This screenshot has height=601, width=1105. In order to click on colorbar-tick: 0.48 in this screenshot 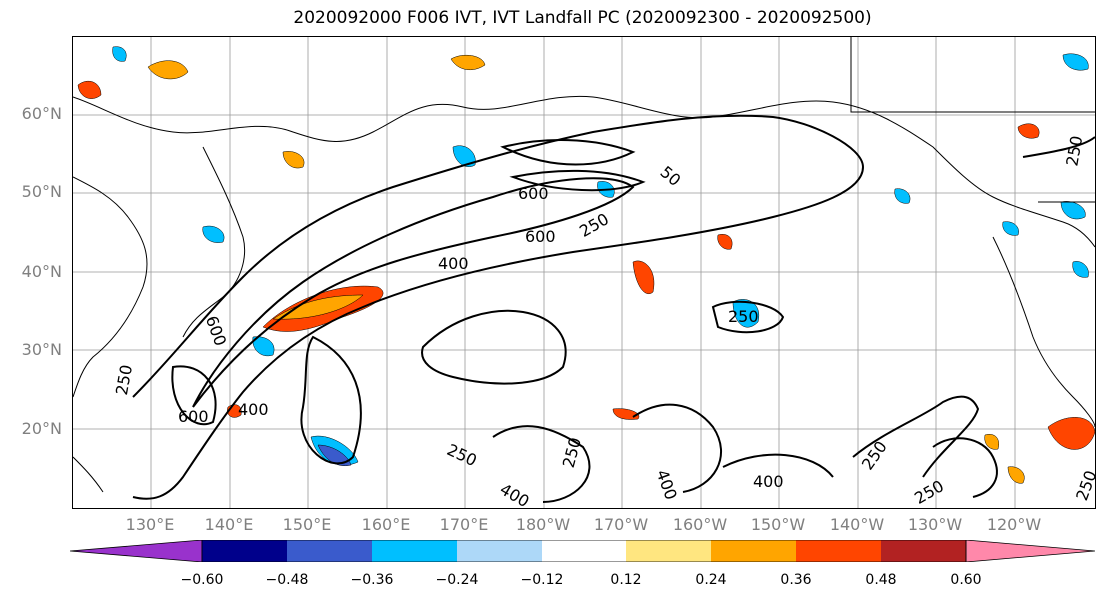, I will do `click(881, 580)`.